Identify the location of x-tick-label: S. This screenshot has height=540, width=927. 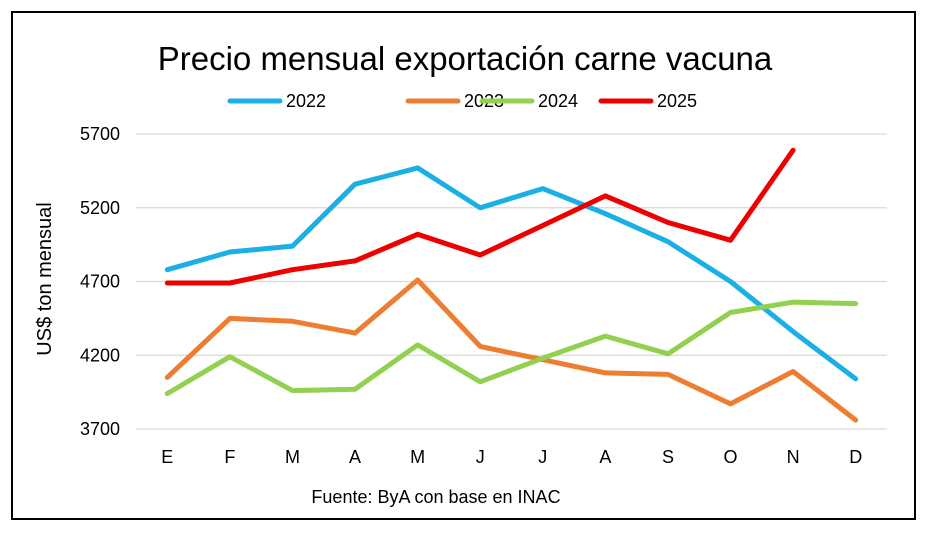
(668, 457).